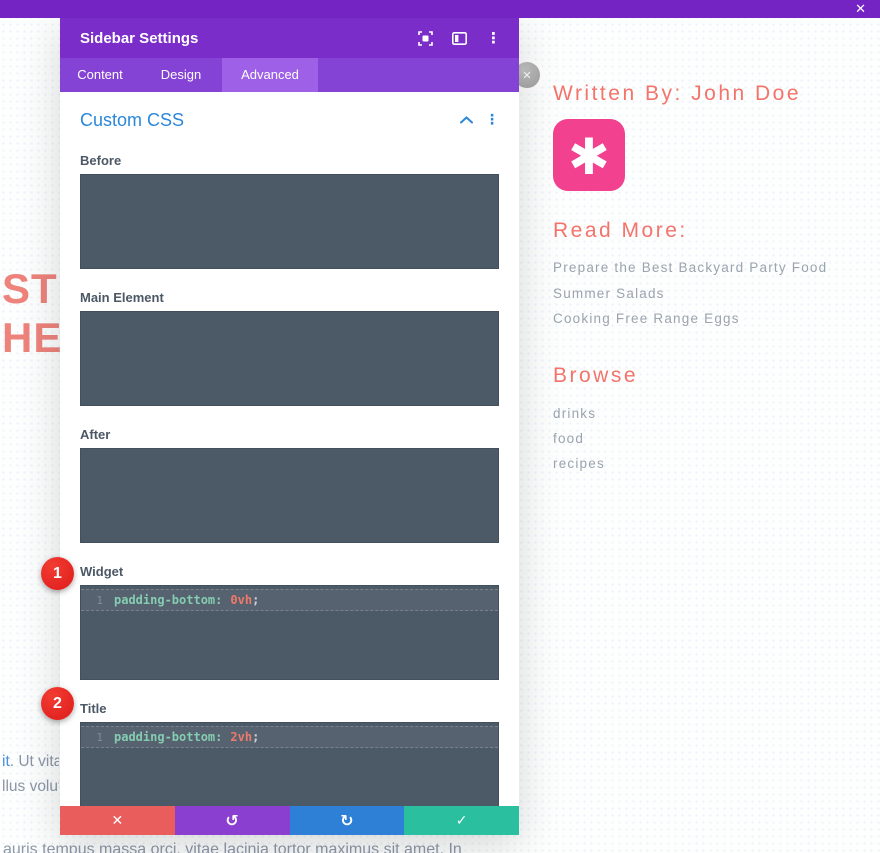 Image resolution: width=880 pixels, height=853 pixels. I want to click on redo-icon: ↻, so click(347, 820).